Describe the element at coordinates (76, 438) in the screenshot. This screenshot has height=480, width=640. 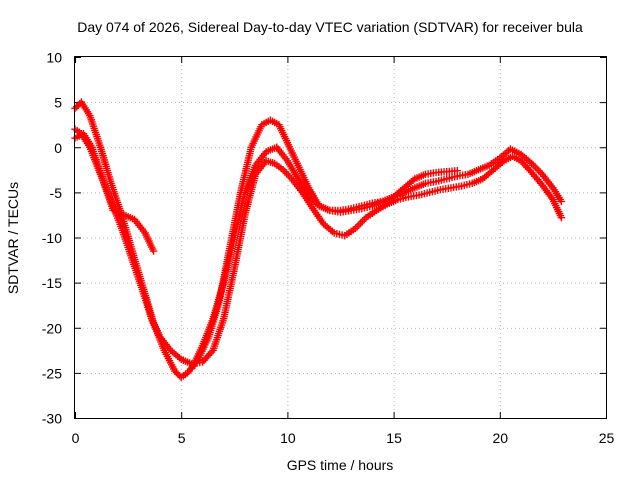
I see `x-tick-label: 0` at that location.